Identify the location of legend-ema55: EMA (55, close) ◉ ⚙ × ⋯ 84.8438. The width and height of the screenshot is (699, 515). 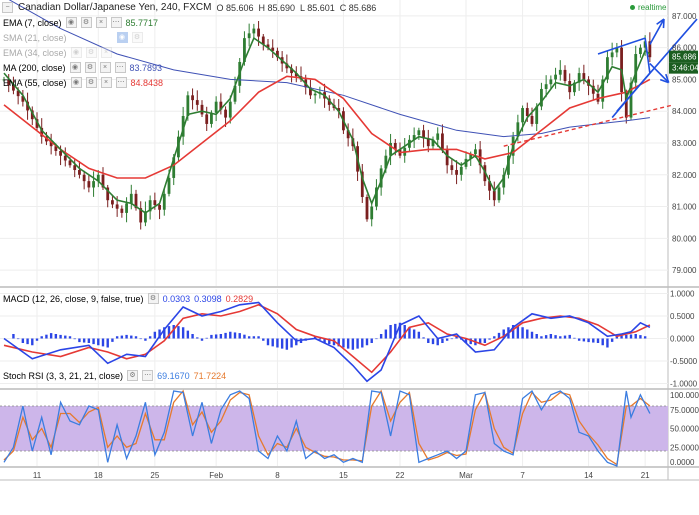
(83, 82).